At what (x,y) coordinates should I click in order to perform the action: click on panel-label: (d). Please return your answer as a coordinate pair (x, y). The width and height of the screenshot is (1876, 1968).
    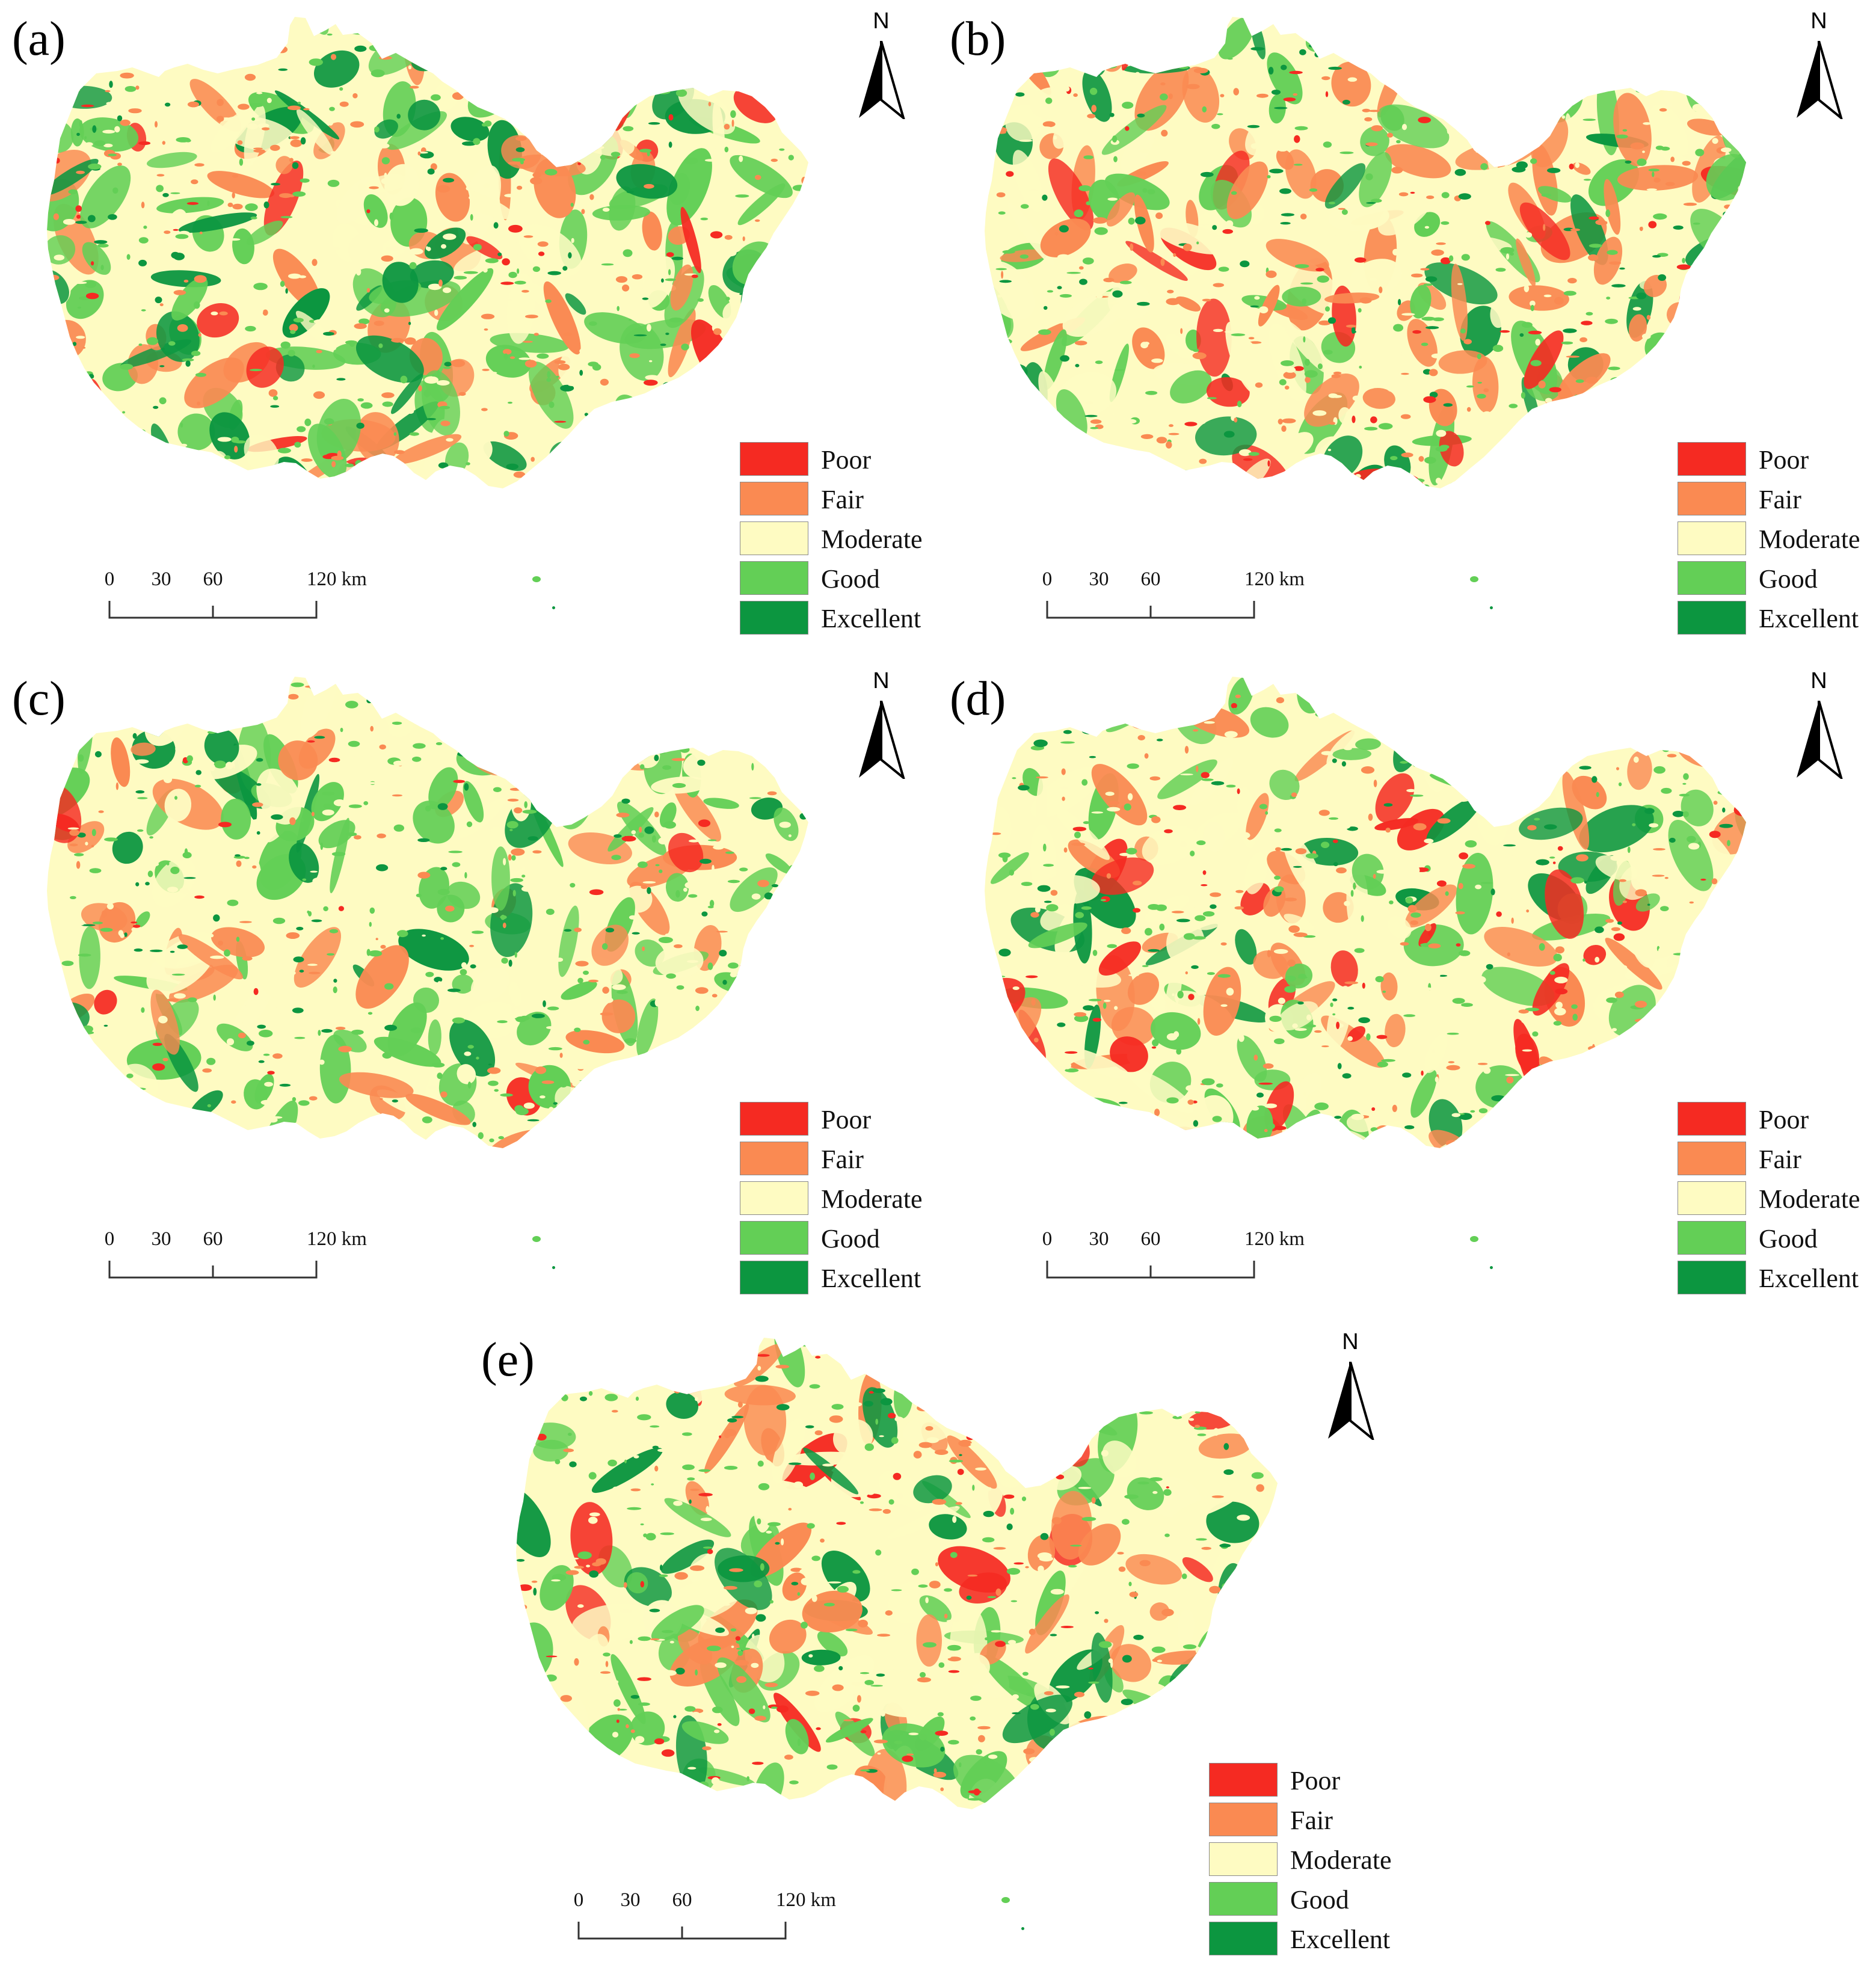
    Looking at the image, I should click on (978, 698).